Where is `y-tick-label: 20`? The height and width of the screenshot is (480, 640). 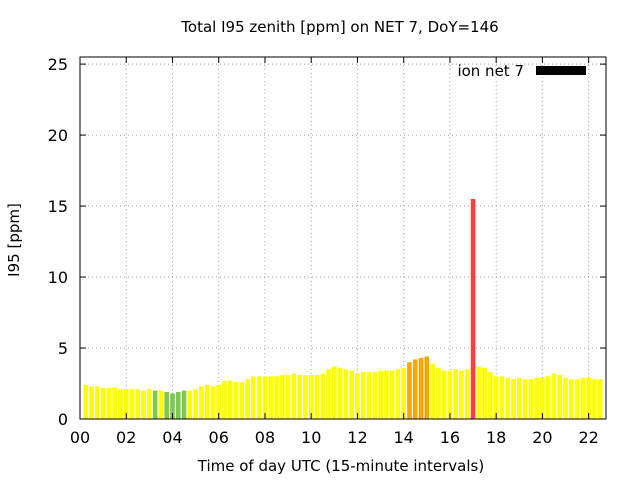 y-tick-label: 20 is located at coordinates (58, 135).